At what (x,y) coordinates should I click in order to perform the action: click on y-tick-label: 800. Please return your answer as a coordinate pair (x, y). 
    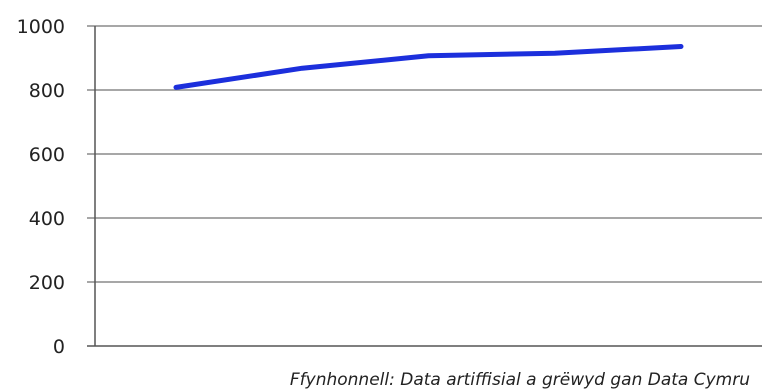
    Looking at the image, I should click on (47, 91).